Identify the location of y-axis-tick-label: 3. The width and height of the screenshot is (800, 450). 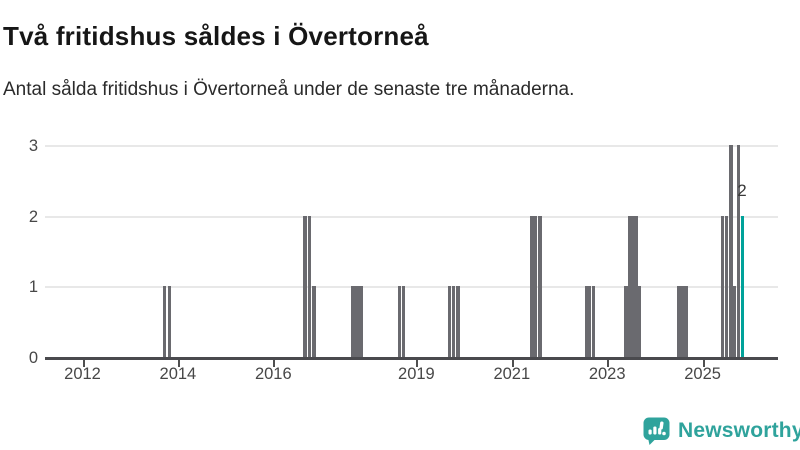
(33, 145).